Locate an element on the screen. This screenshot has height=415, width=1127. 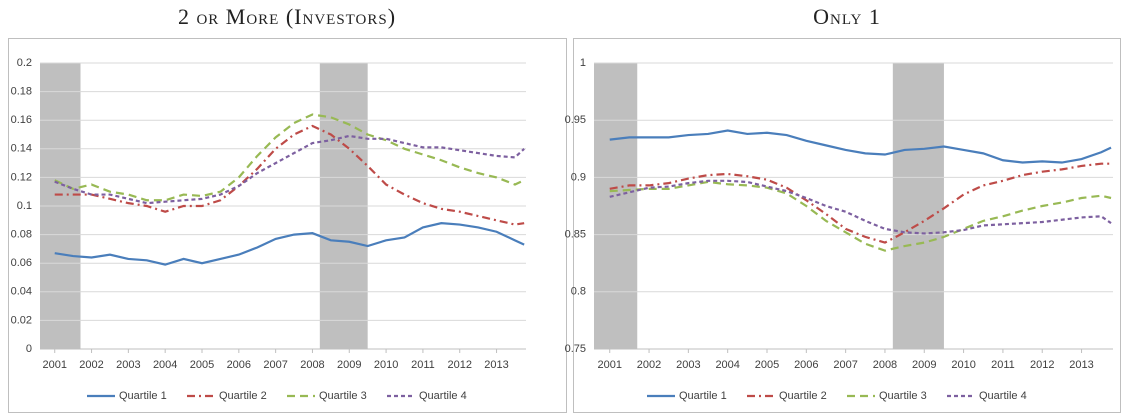
y-tick-label: 0.75 is located at coordinates (575, 349).